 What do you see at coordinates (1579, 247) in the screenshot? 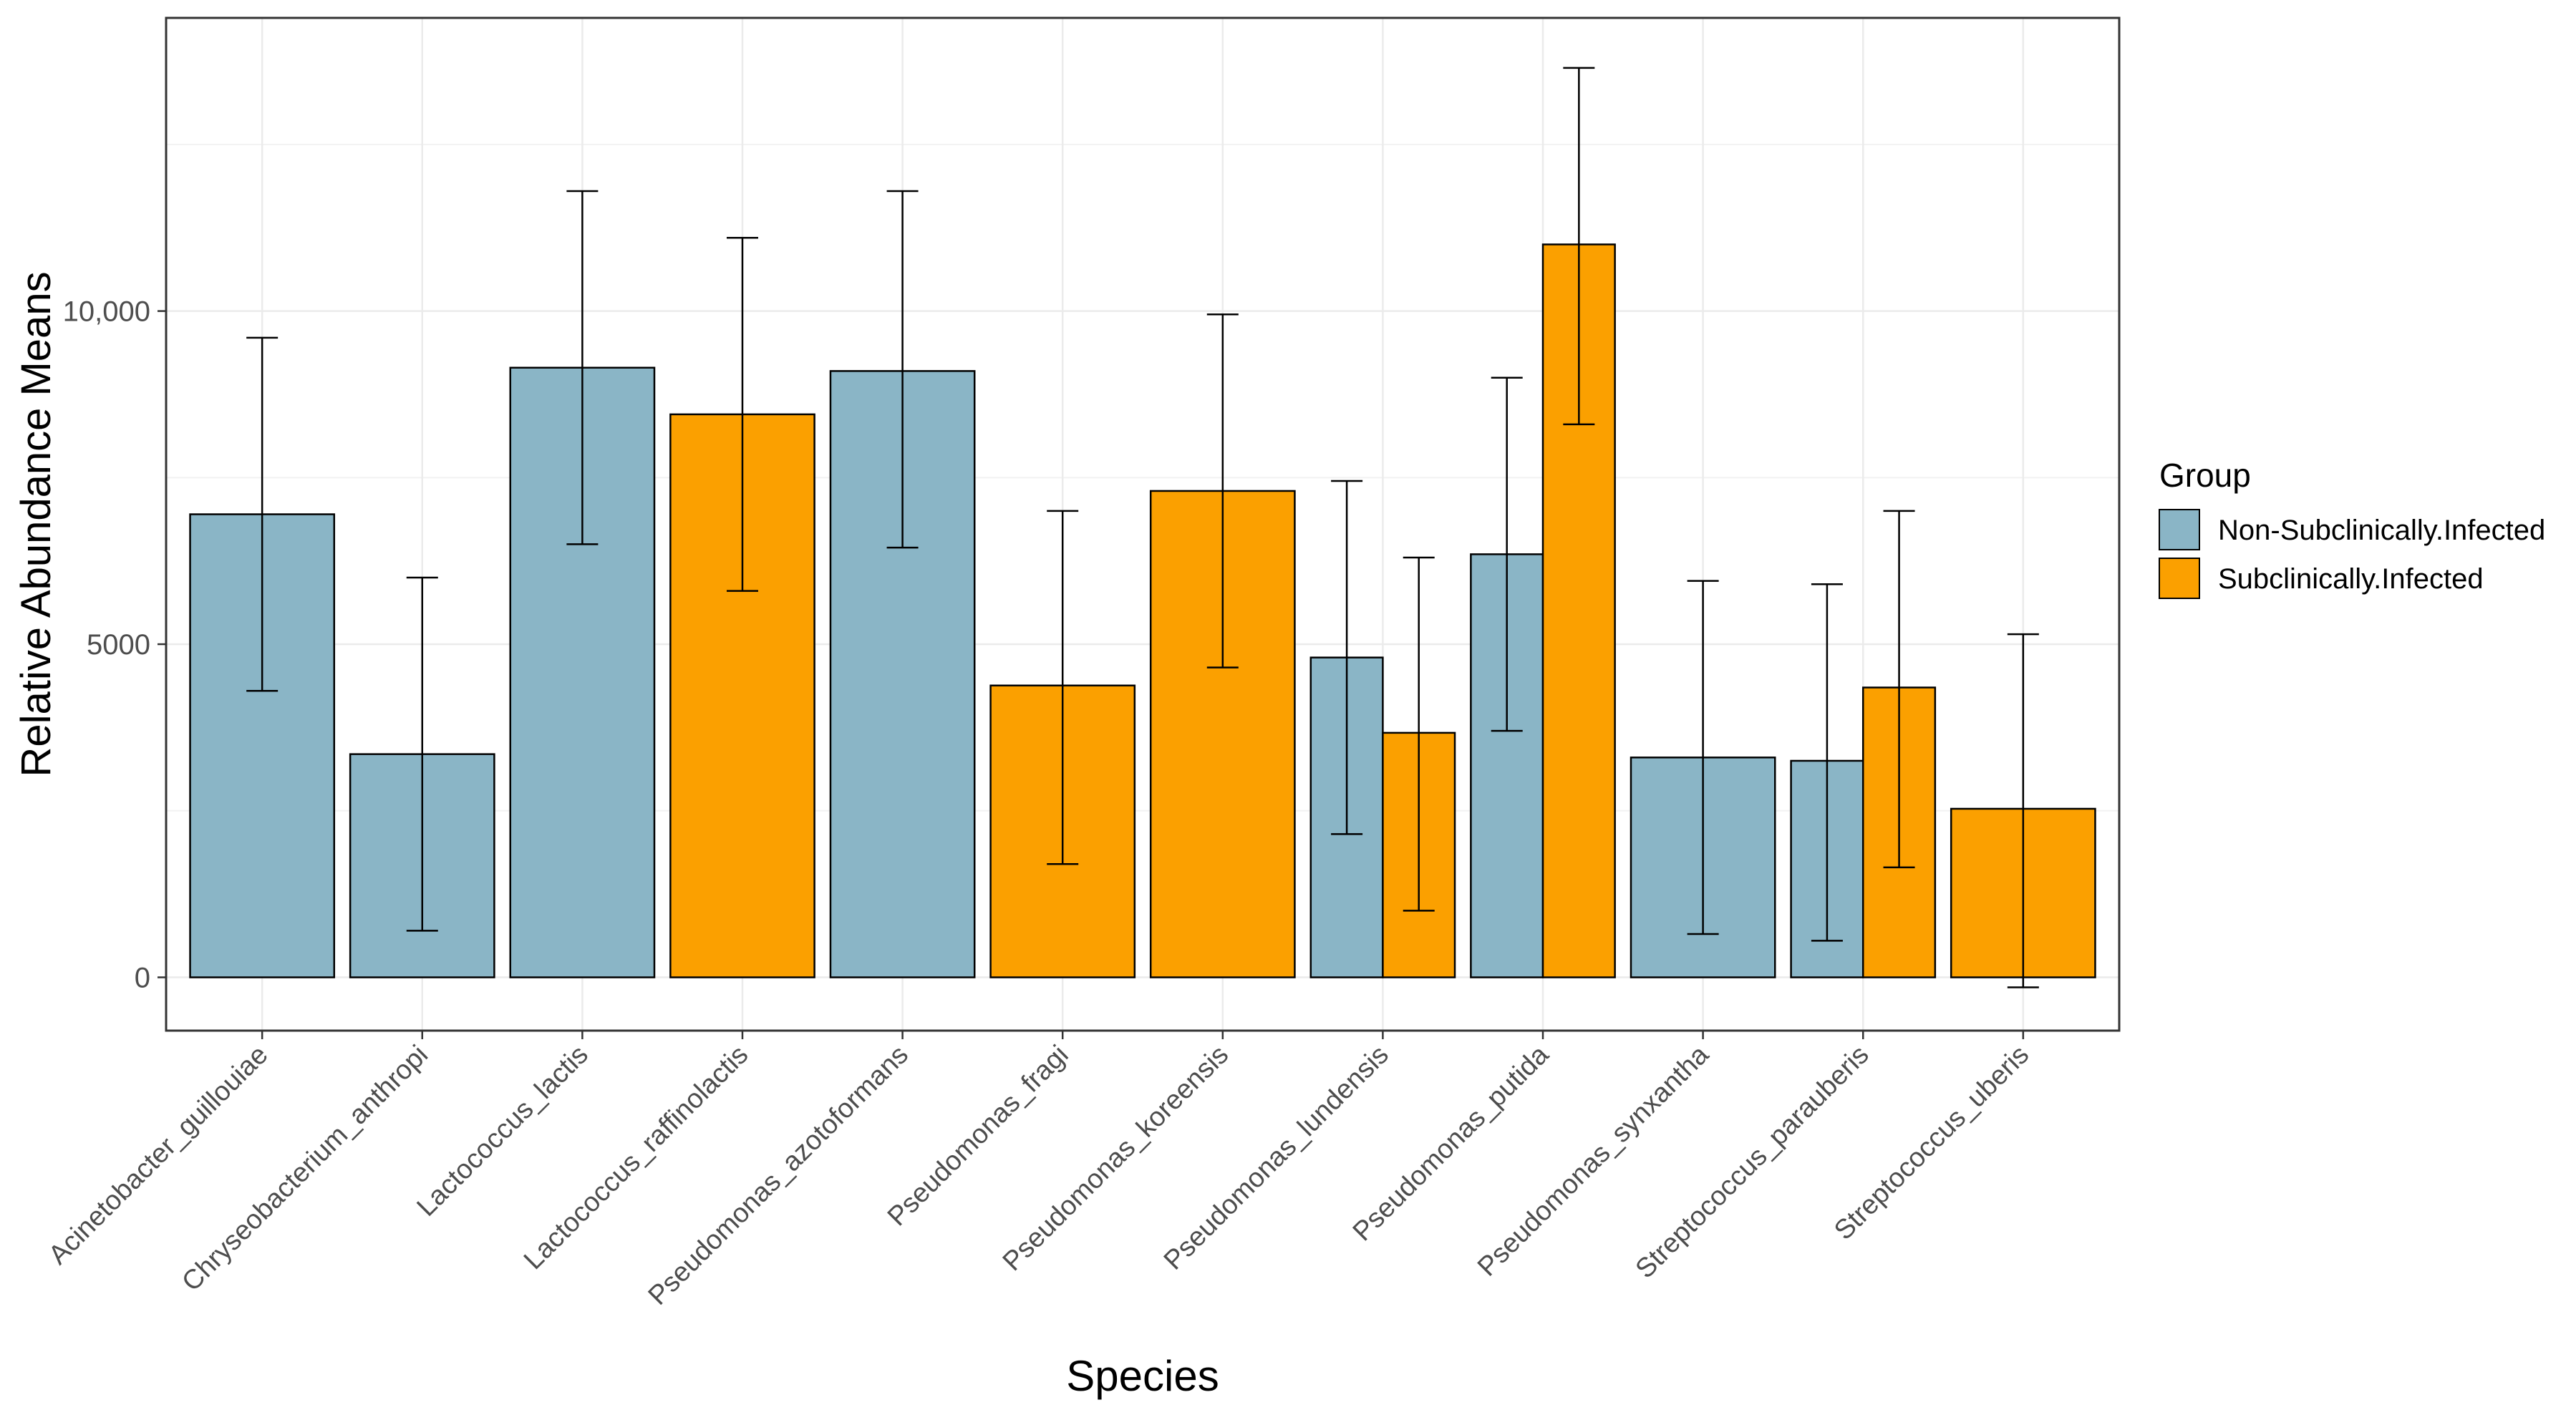
I see `error-bar-pseudomonas-putida-subclinically-infected` at bounding box center [1579, 247].